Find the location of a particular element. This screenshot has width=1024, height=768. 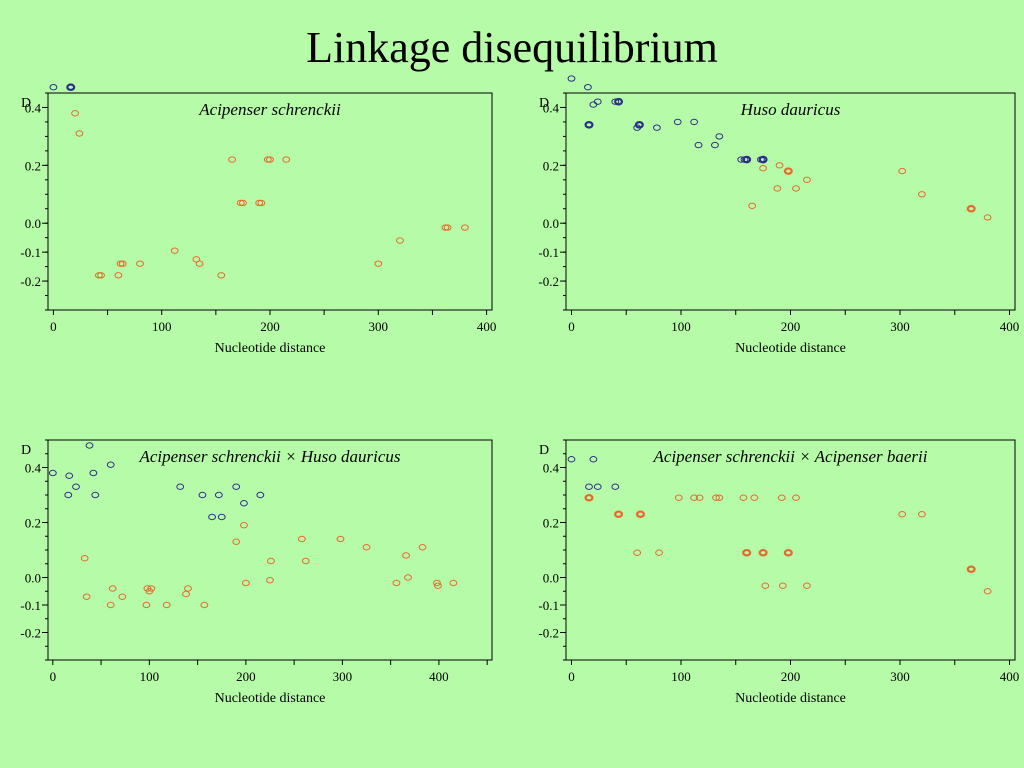

chart-title: Acipenser schrenckii is located at coordinates (269, 109).